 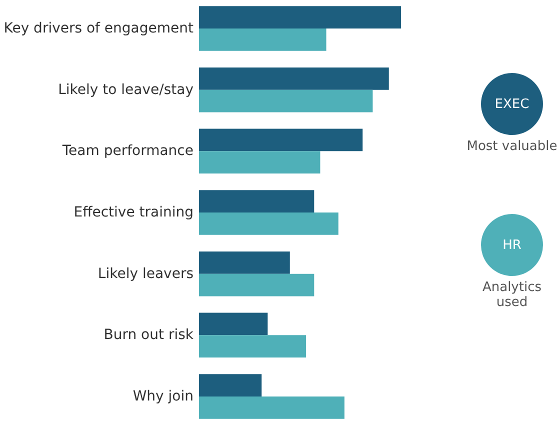 What do you see at coordinates (126, 90) in the screenshot?
I see `y-tick-label: Likely to leave/stay` at bounding box center [126, 90].